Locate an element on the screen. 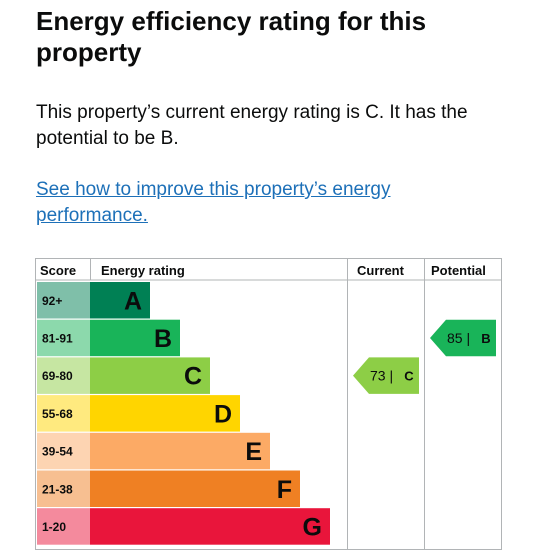  score-label-f: 21-38 is located at coordinates (57, 489).